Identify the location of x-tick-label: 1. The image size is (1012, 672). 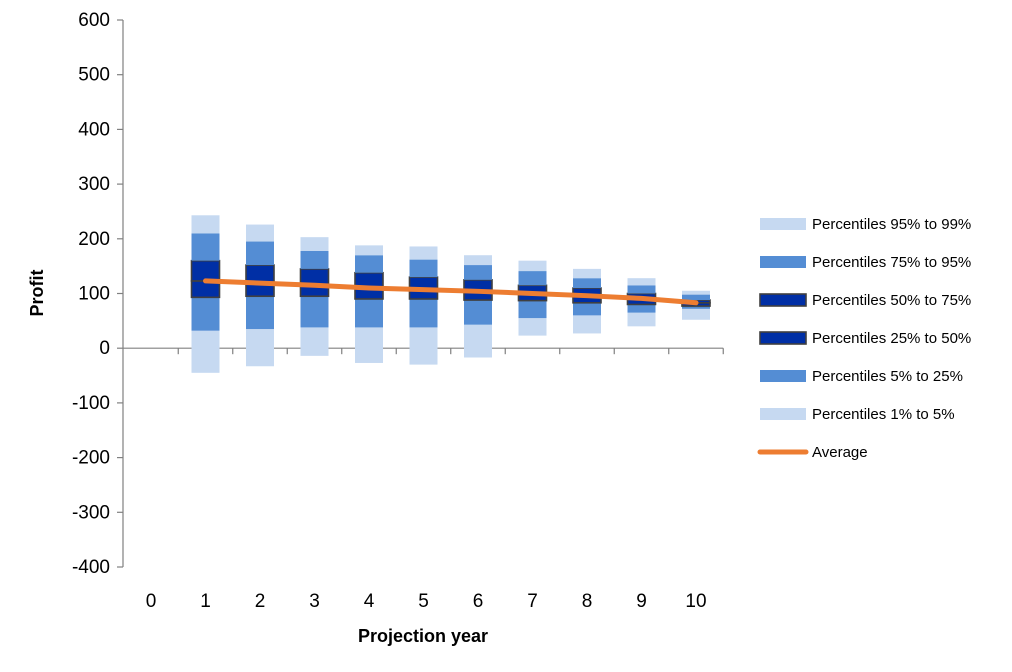
(205, 601).